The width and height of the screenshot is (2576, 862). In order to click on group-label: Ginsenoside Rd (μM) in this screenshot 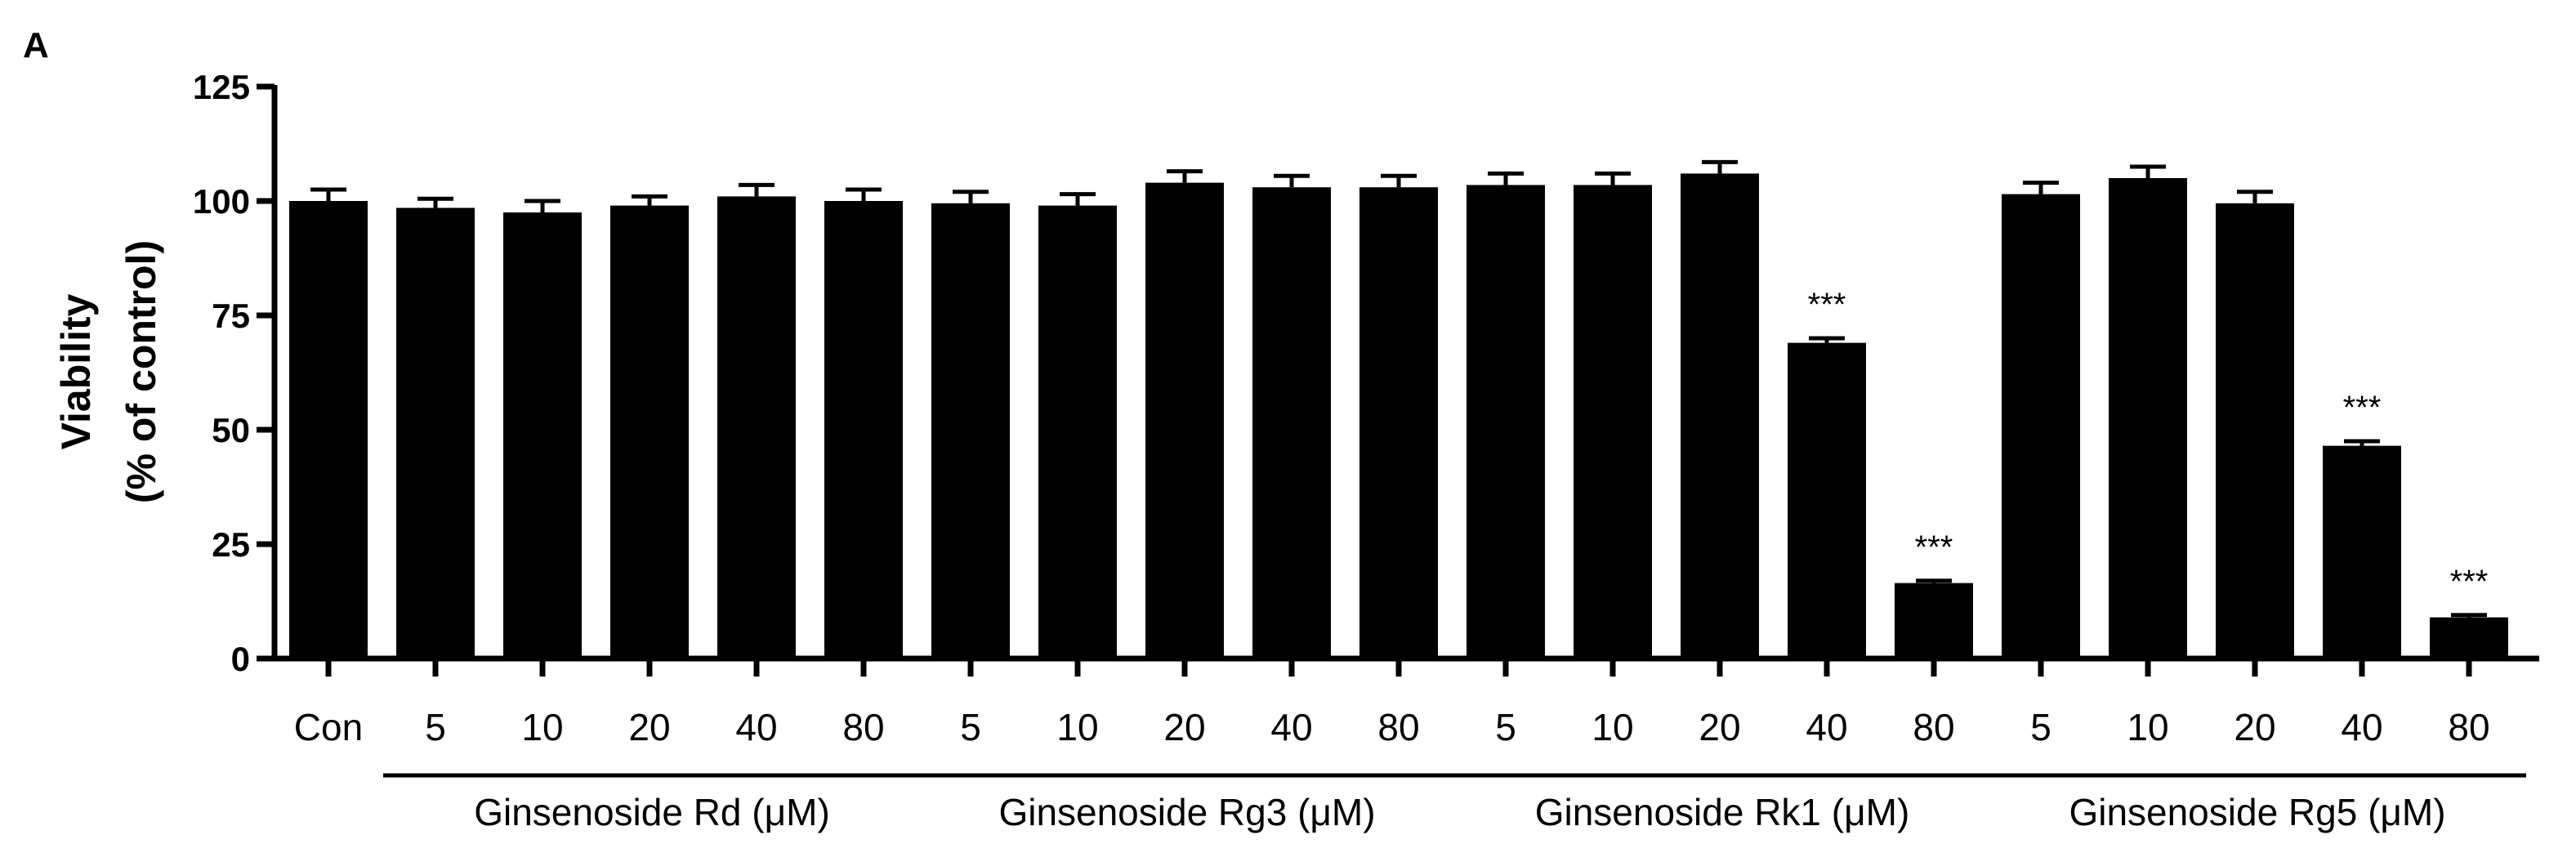, I will do `click(652, 812)`.